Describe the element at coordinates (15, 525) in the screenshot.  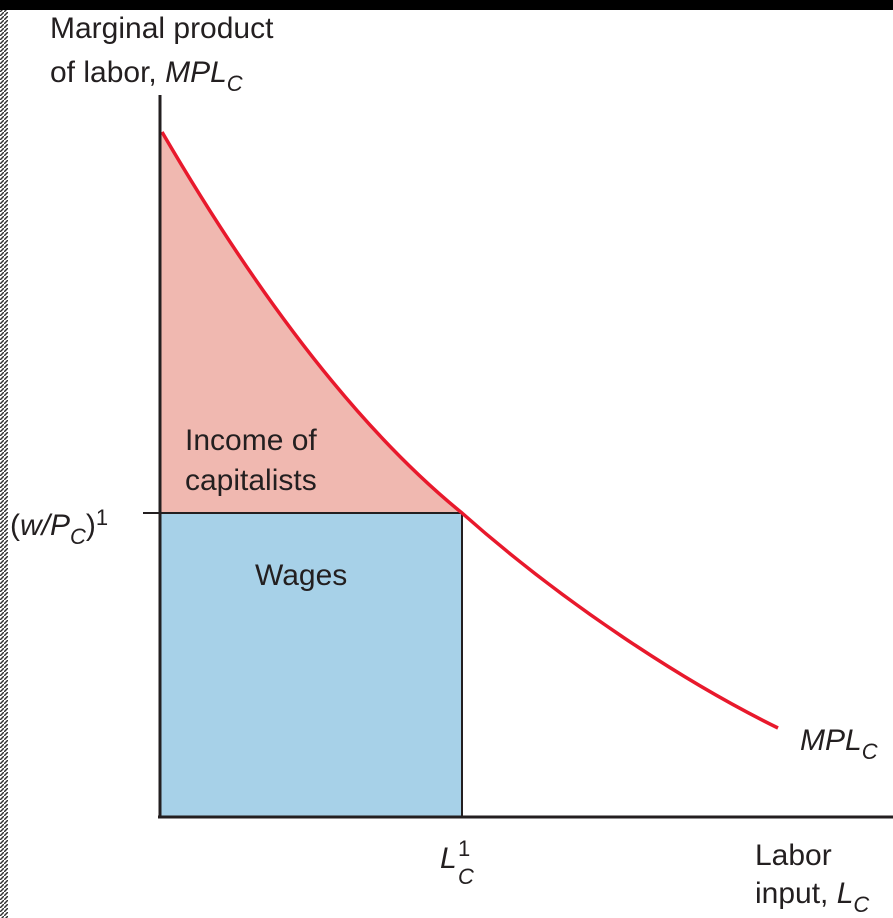
I see `tick-text: (` at that location.